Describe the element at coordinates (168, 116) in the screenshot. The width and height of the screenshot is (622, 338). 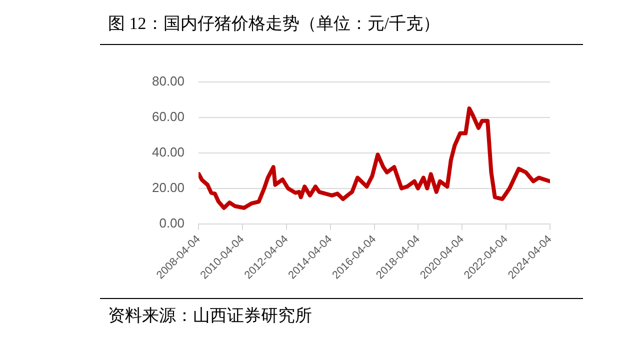
I see `y-tick-label: 60.00` at that location.